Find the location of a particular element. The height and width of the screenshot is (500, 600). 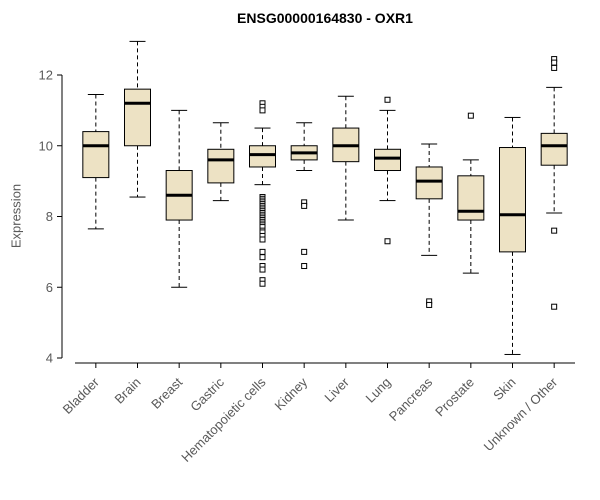

x-tick-label: Pancreas is located at coordinates (411, 399).